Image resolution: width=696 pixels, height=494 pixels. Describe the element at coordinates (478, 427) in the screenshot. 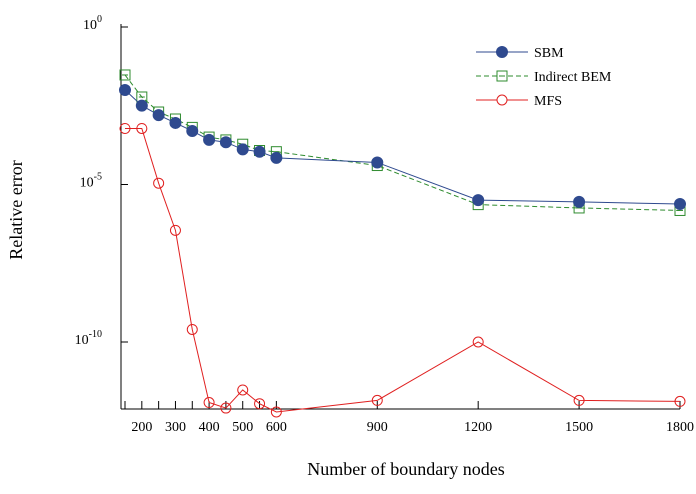

I see `x-tick-label: 1200` at that location.